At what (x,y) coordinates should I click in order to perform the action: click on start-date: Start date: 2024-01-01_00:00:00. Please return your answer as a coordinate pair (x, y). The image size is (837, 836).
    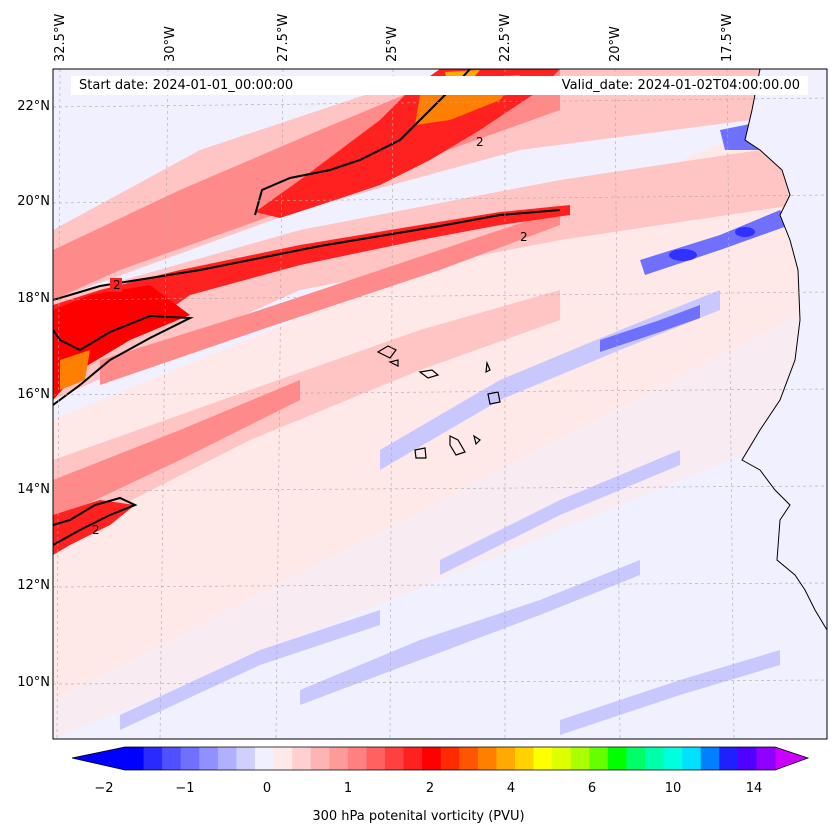
    Looking at the image, I should click on (186, 85).